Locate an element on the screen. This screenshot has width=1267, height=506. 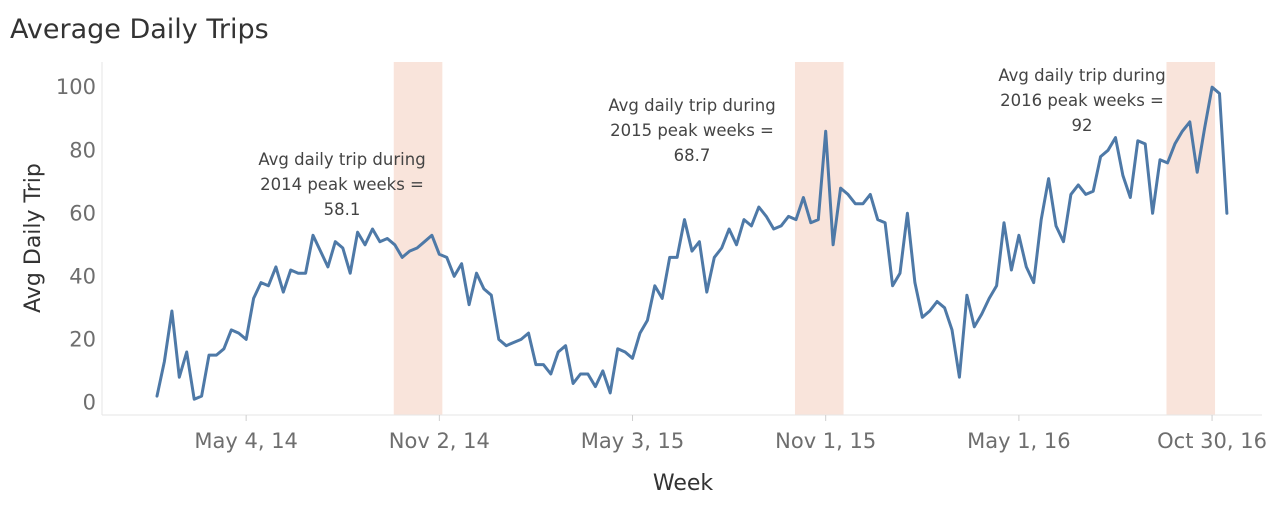
y-tick-label: 80 is located at coordinates (82, 150).